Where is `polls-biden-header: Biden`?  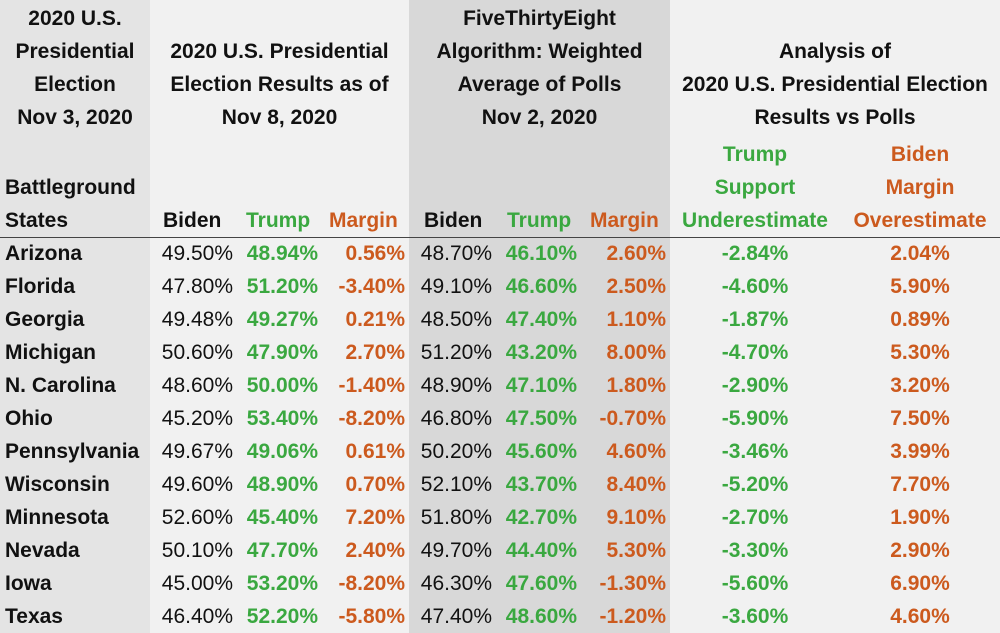
polls-biden-header: Biden is located at coordinates (453, 220).